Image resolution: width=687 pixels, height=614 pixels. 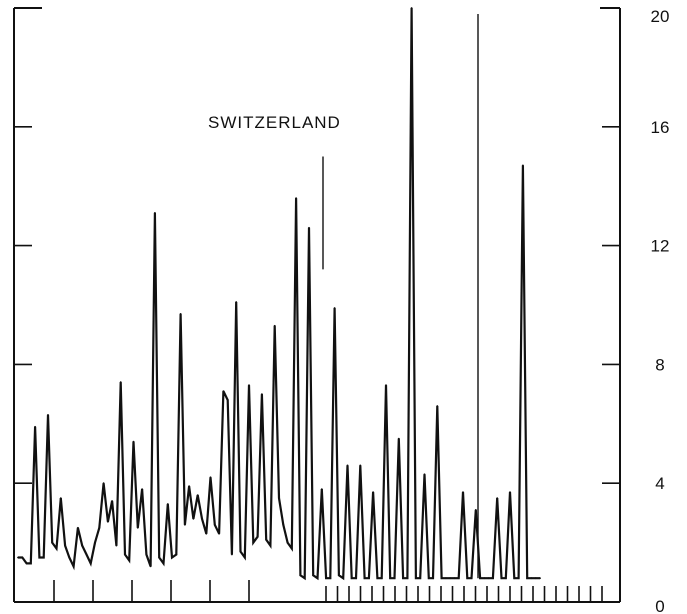 I want to click on y-tick-label: 4, so click(x=659, y=483).